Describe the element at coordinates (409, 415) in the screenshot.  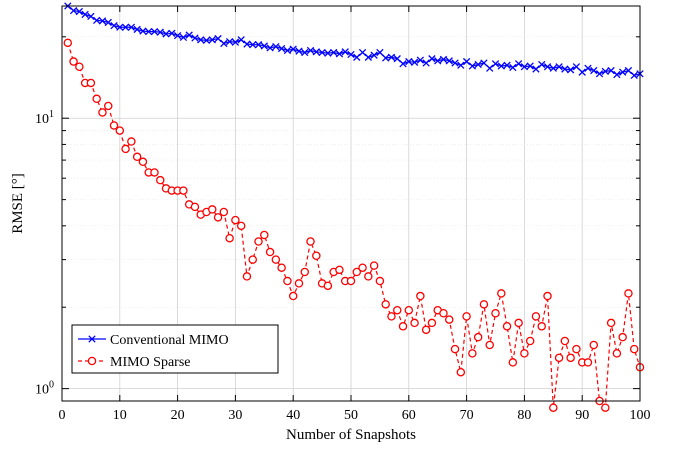
I see `x-tick-label: 60` at that location.